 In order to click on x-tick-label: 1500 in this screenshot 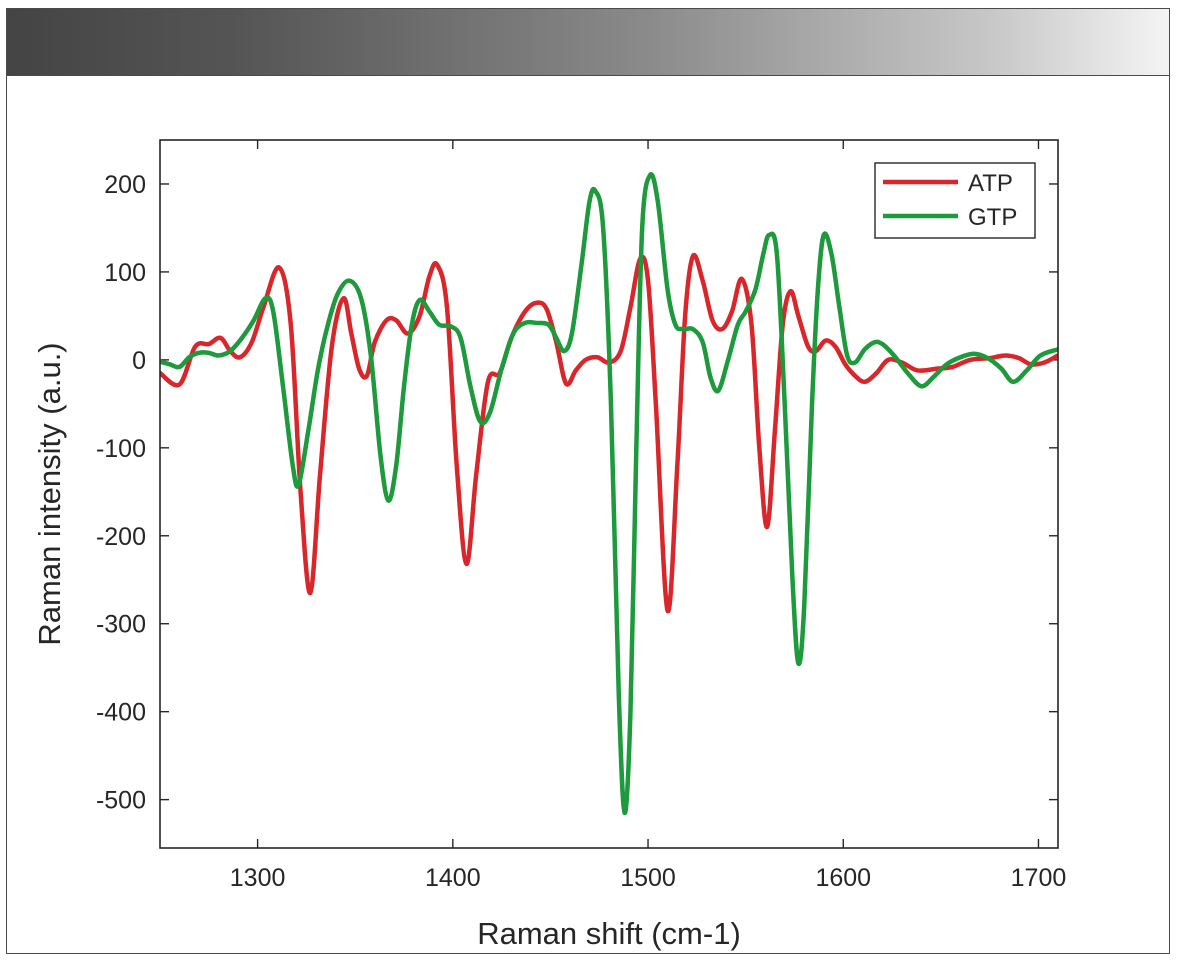, I will do `click(648, 878)`.